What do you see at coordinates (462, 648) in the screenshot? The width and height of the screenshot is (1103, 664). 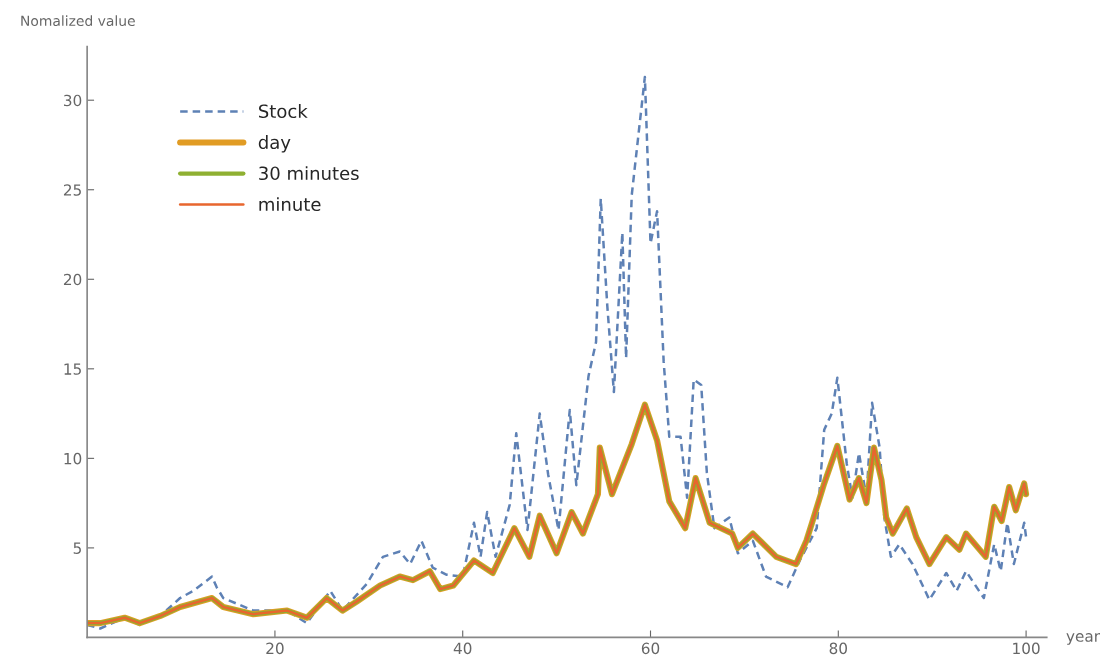 I see `x-tick-label: 40` at bounding box center [462, 648].